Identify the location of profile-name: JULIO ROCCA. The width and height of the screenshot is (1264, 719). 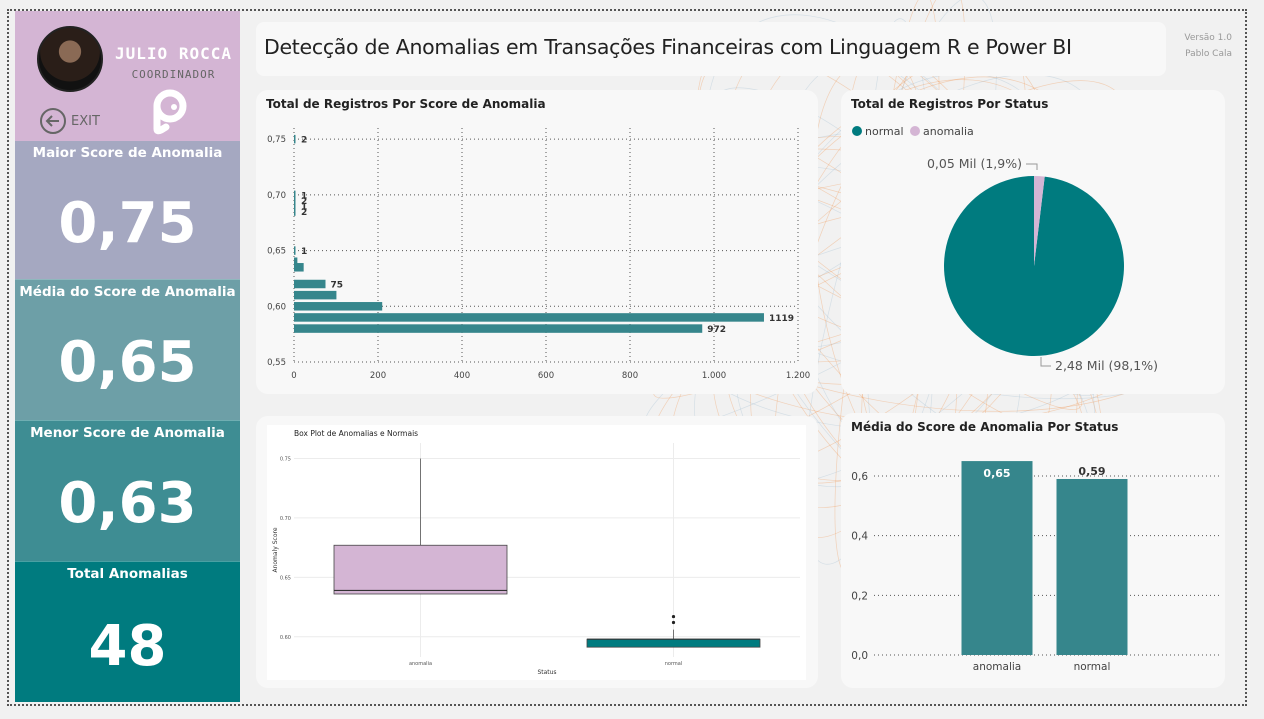
(173, 53).